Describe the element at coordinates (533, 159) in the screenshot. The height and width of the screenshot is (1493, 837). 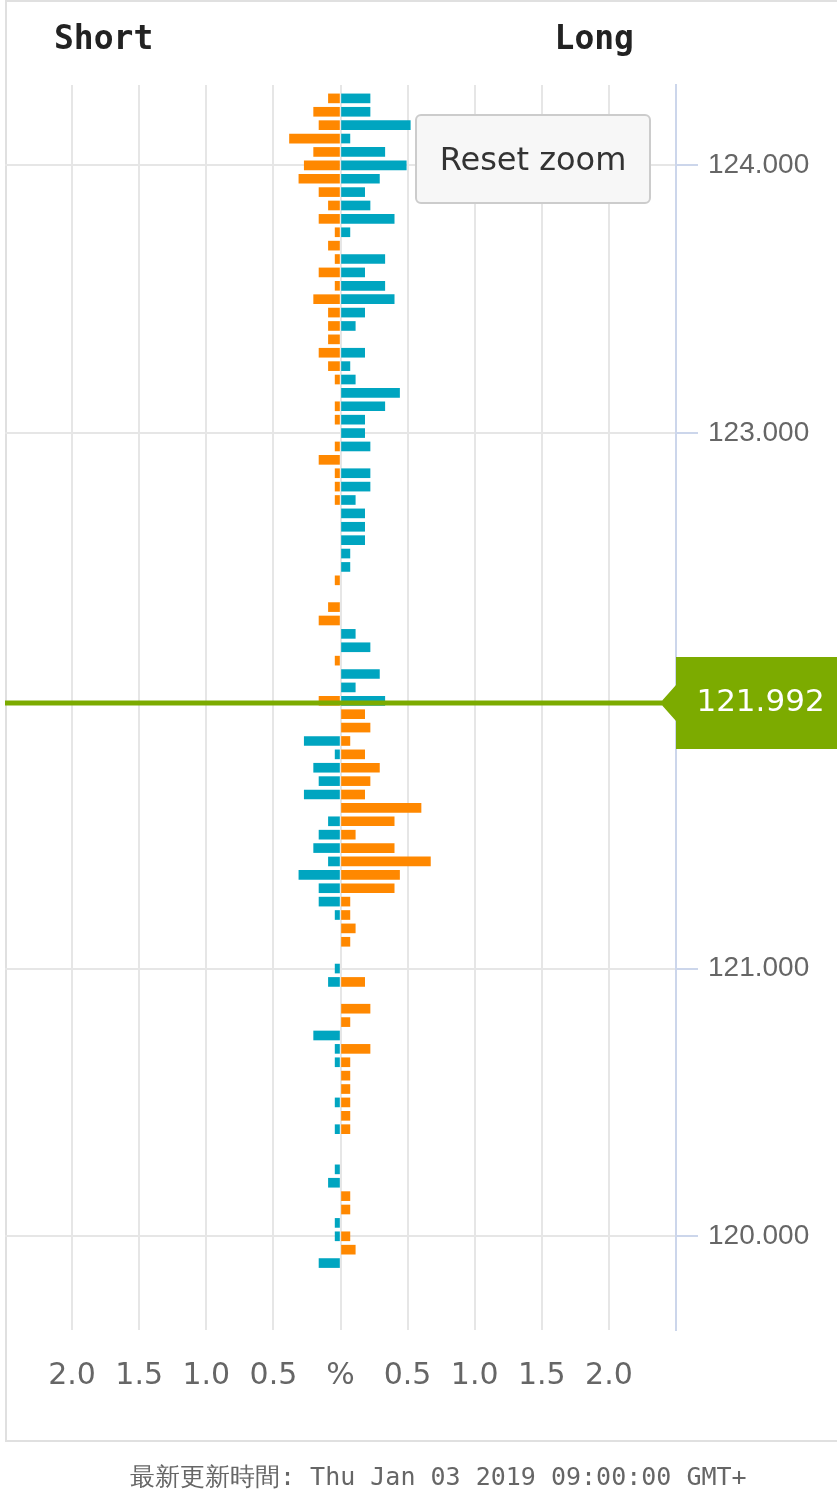
I see `reset-zoom-button: Reset zoom` at that location.